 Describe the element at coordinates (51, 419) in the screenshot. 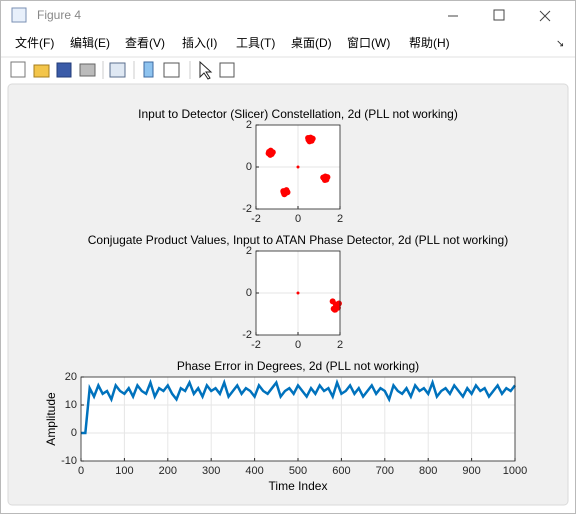

I see `y-axis-label: Amplitude` at that location.